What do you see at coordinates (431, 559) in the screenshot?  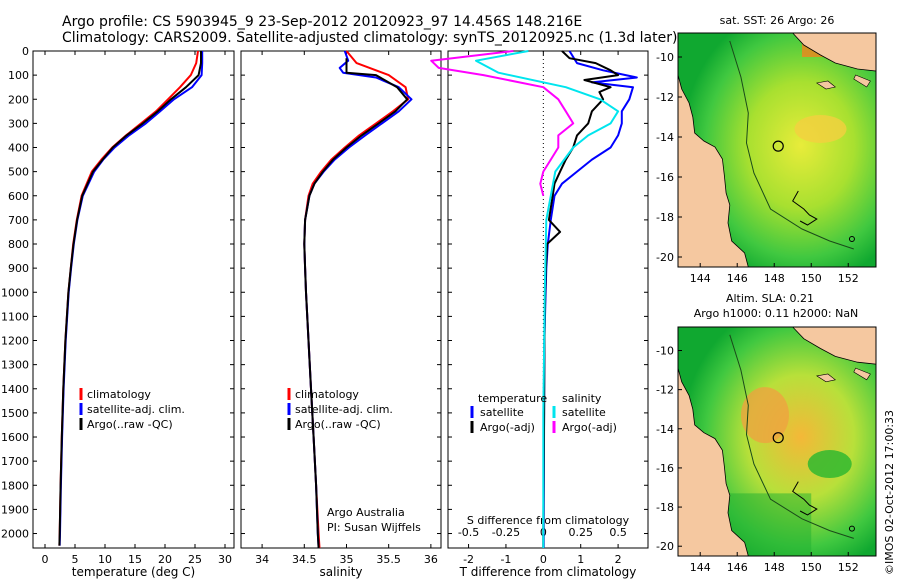 I see `x-tick-label: 36` at bounding box center [431, 559].